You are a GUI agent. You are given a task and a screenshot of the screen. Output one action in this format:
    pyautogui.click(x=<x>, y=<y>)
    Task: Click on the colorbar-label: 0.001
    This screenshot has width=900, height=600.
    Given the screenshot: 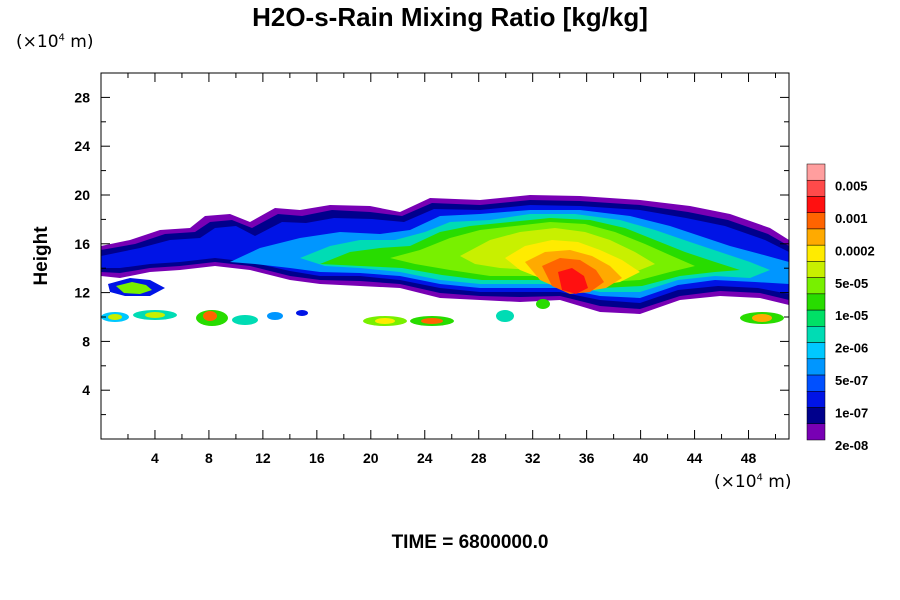 What is the action you would take?
    pyautogui.click(x=851, y=218)
    